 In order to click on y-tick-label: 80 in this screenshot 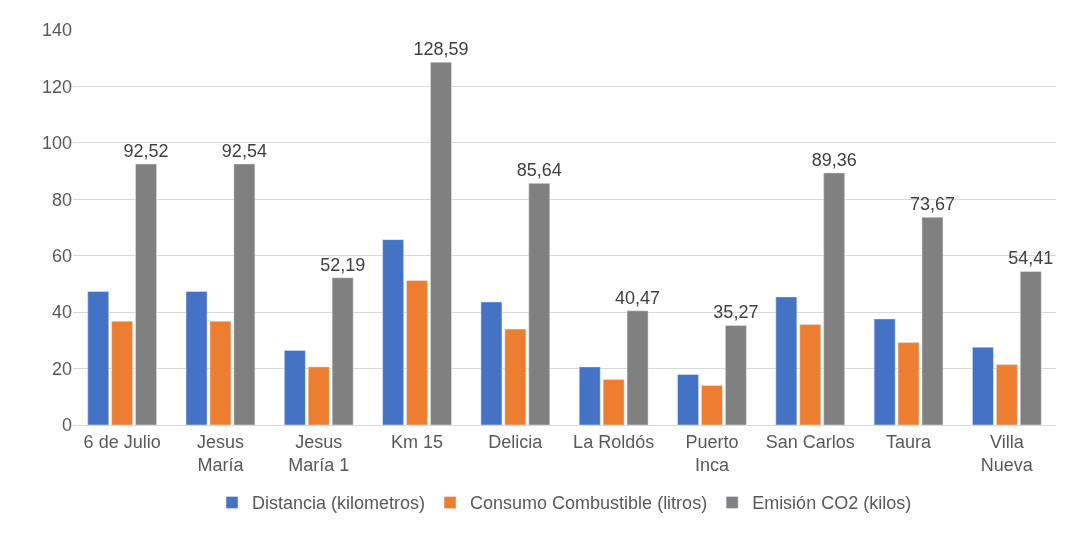, I will do `click(61, 199)`.